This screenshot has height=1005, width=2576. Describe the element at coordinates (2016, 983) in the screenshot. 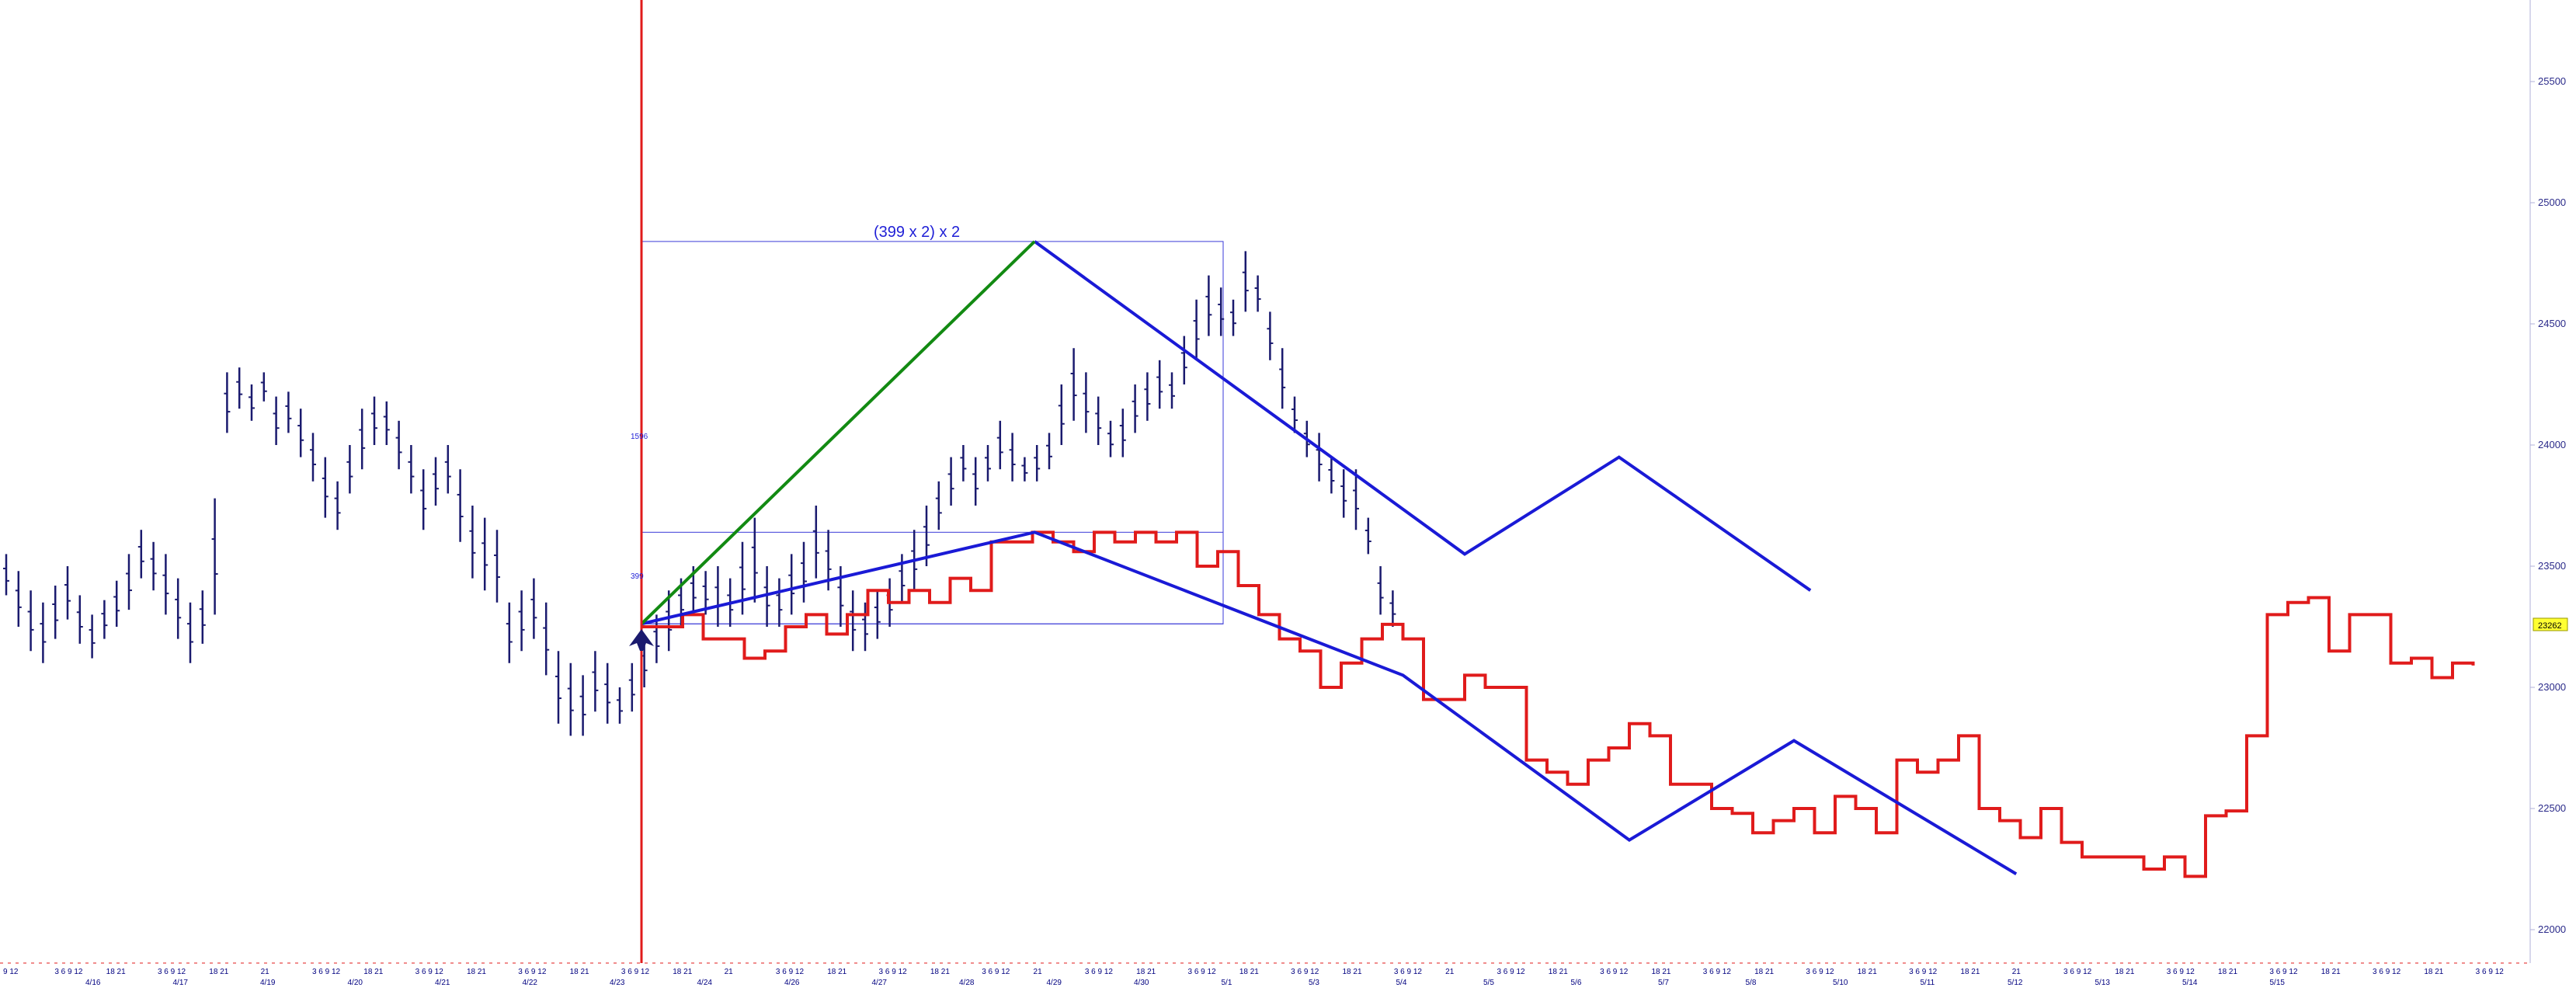

I see `x-date-label: 5/12` at that location.